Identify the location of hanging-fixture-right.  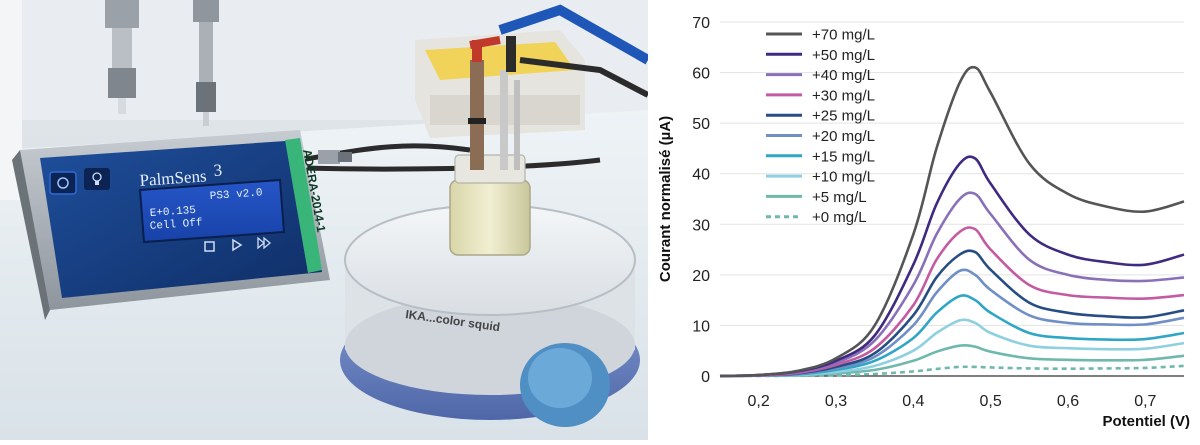
(206, 63).